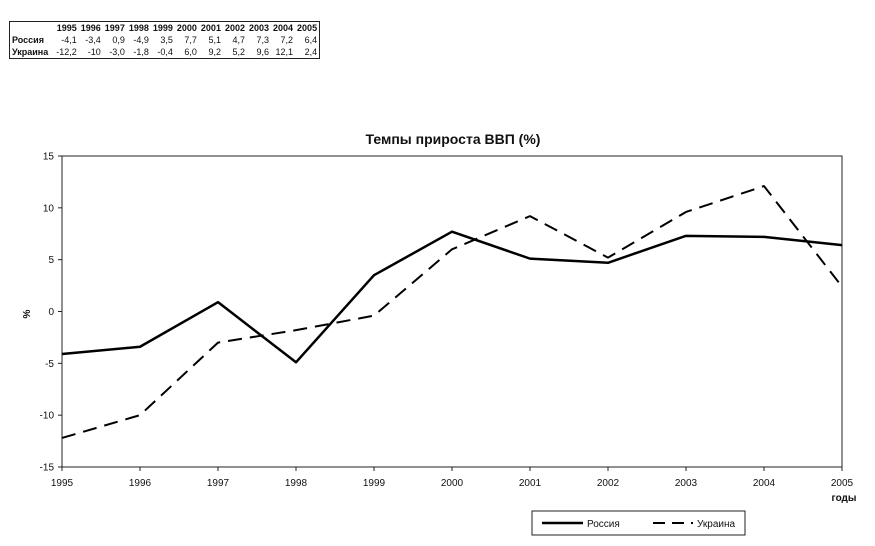 The image size is (875, 546). What do you see at coordinates (218, 483) in the screenshot?
I see `x-tick-label: 1997` at bounding box center [218, 483].